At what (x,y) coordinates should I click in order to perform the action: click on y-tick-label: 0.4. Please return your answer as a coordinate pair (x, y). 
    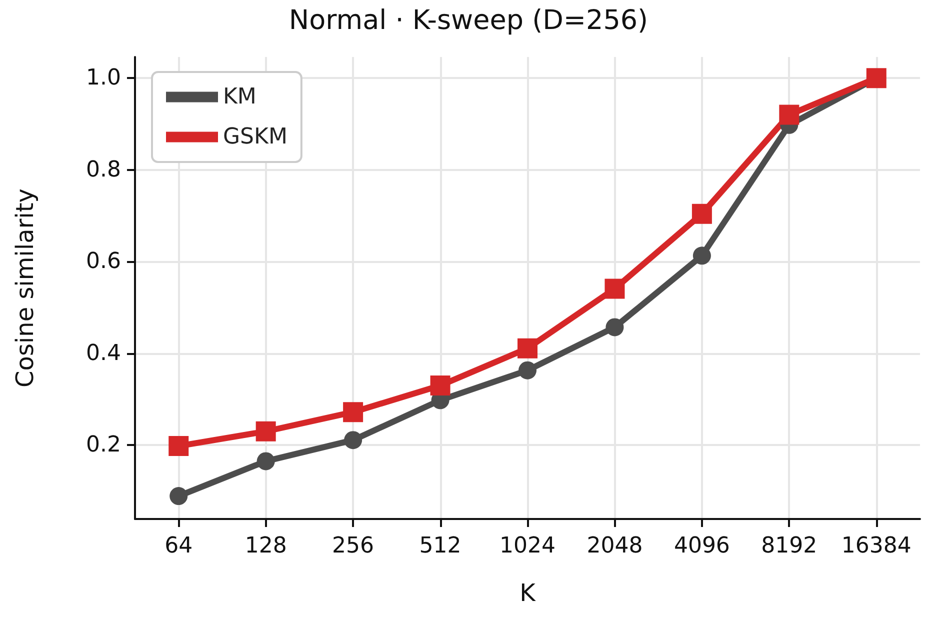
    Looking at the image, I should click on (103, 353).